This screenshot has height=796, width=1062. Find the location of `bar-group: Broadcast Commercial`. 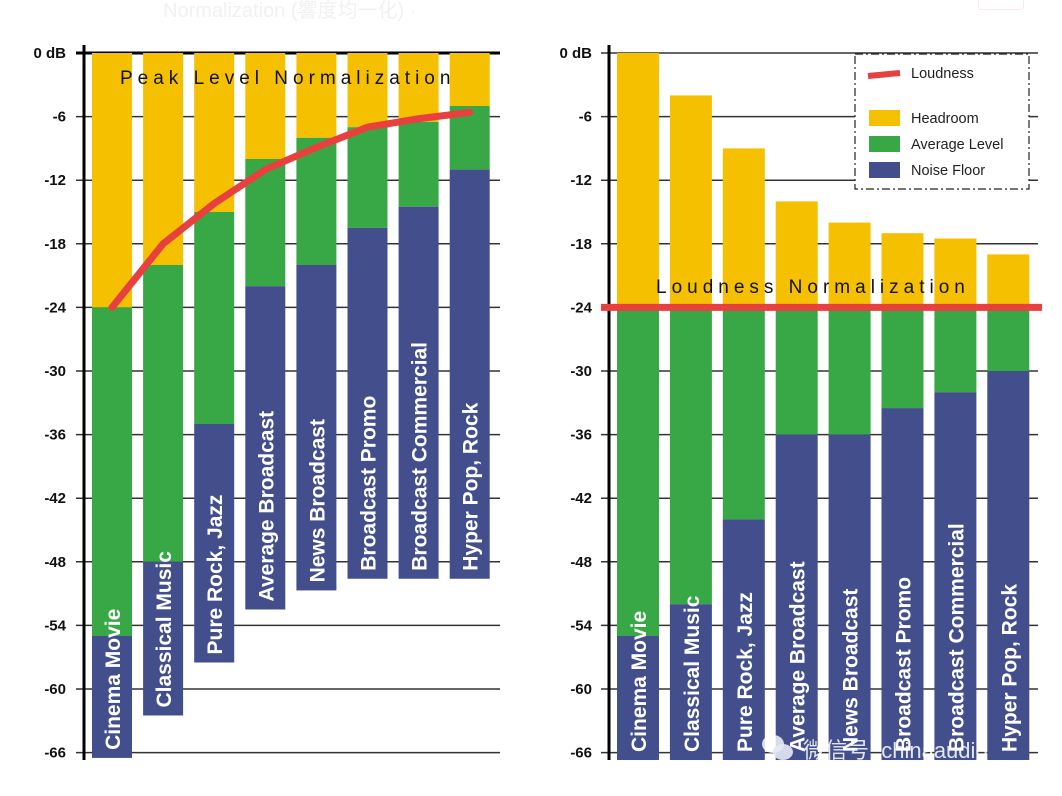

bar-group: Broadcast Commercial is located at coordinates (418, 316).